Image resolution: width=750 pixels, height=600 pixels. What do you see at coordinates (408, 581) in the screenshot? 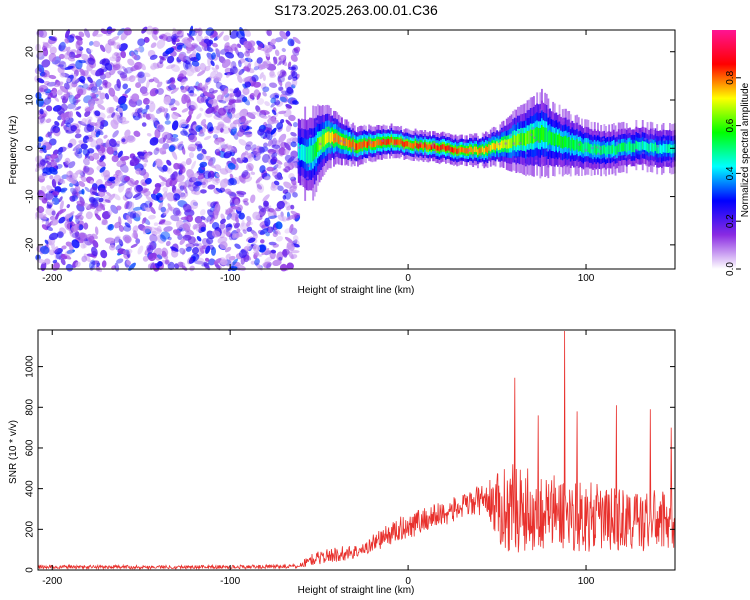
I see `x-tick-label: 0` at bounding box center [408, 581].